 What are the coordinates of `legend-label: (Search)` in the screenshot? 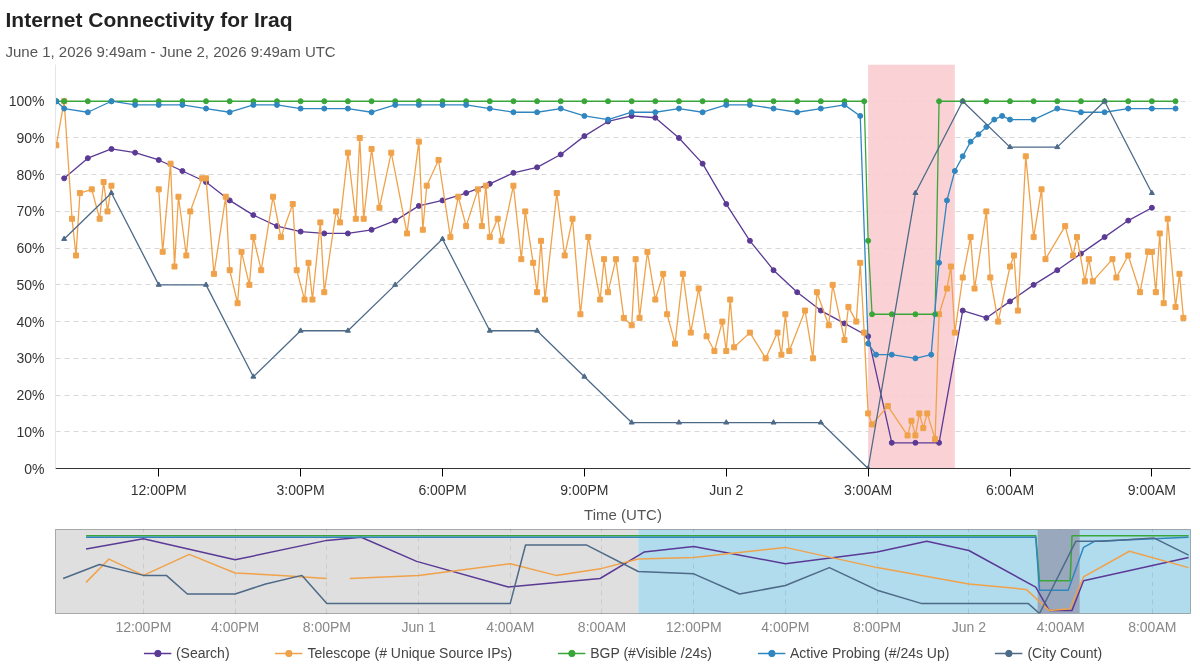 It's located at (202, 653).